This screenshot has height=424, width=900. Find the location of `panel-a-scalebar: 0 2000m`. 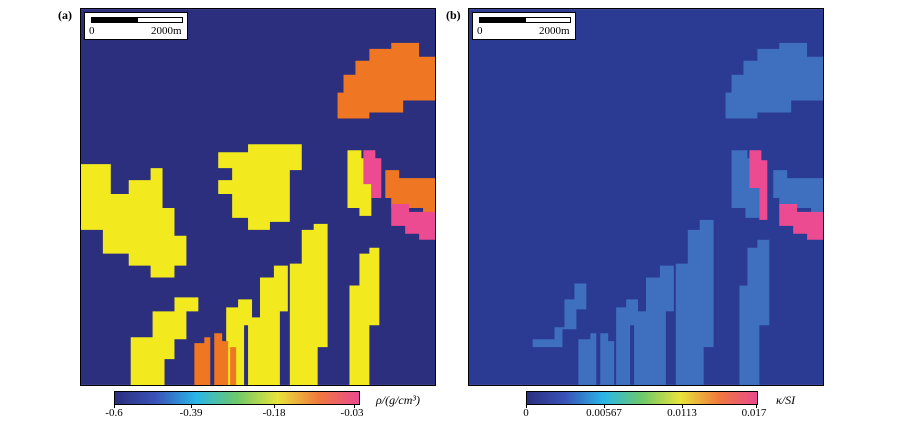

panel-a-scalebar: 0 2000m is located at coordinates (136, 26).